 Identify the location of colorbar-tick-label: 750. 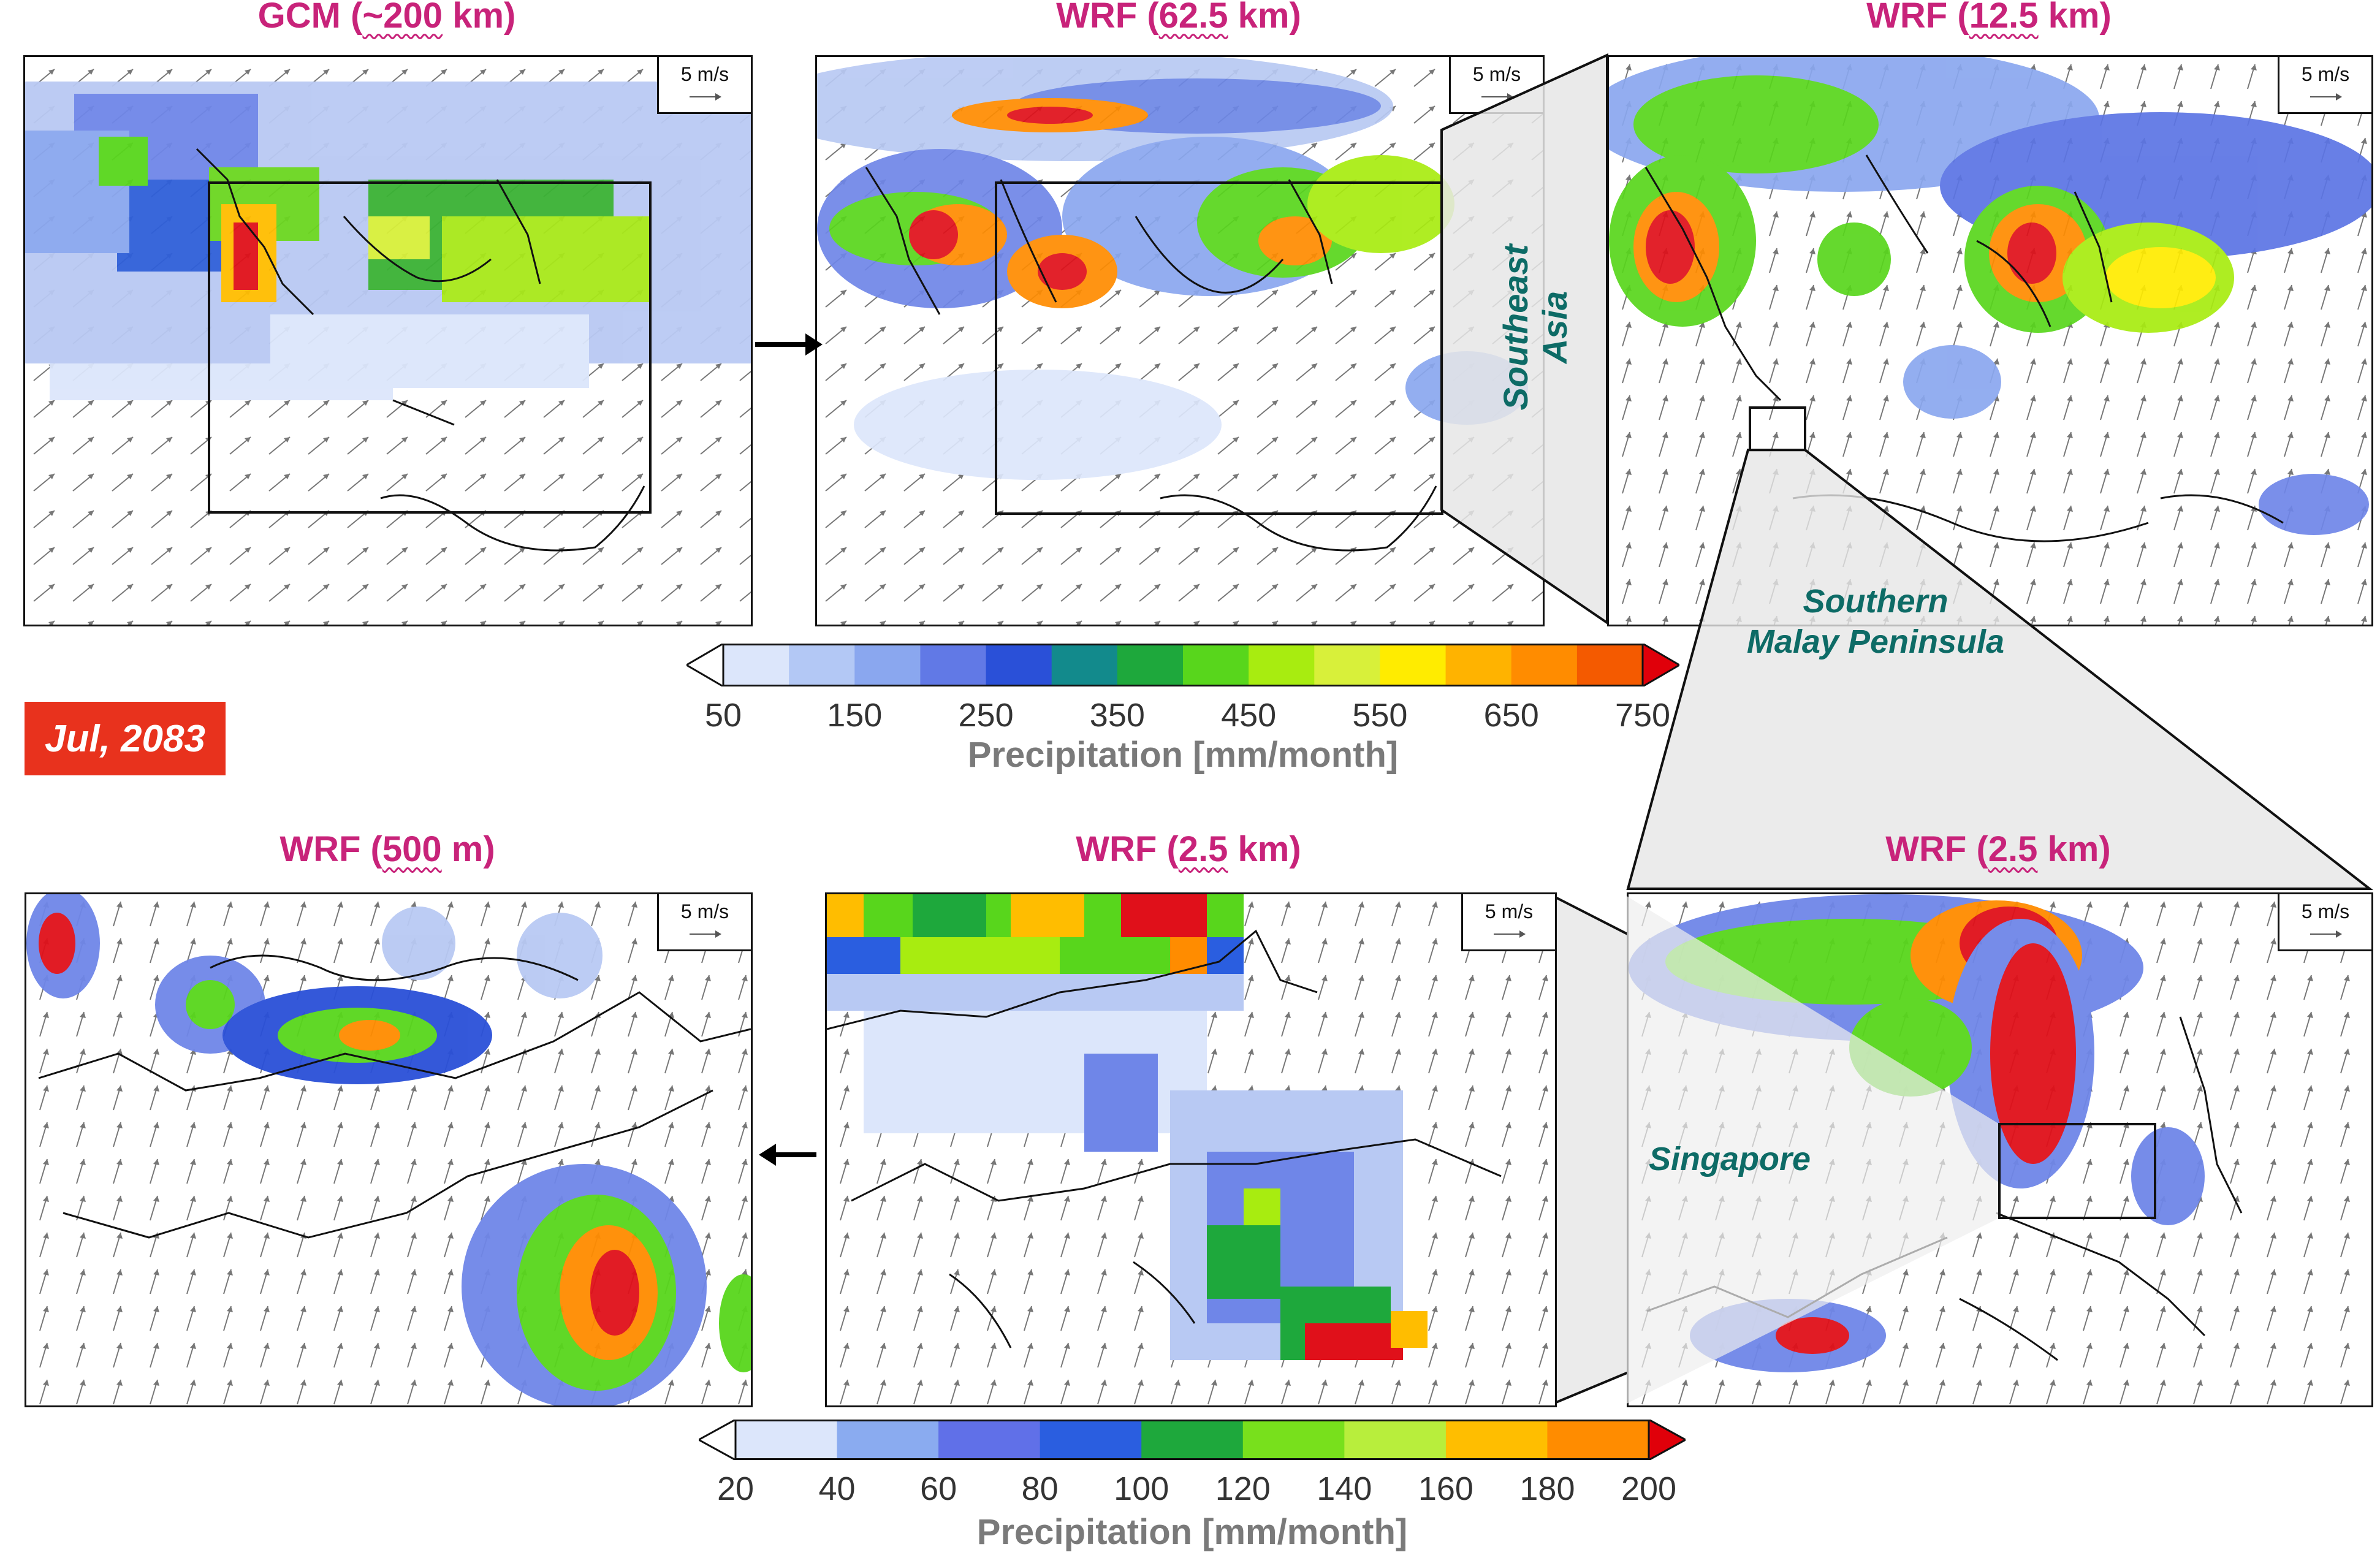
(1642, 715).